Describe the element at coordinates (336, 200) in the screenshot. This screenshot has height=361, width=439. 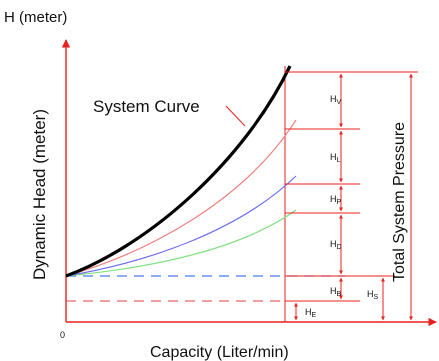
I see `label-hp: HP` at that location.